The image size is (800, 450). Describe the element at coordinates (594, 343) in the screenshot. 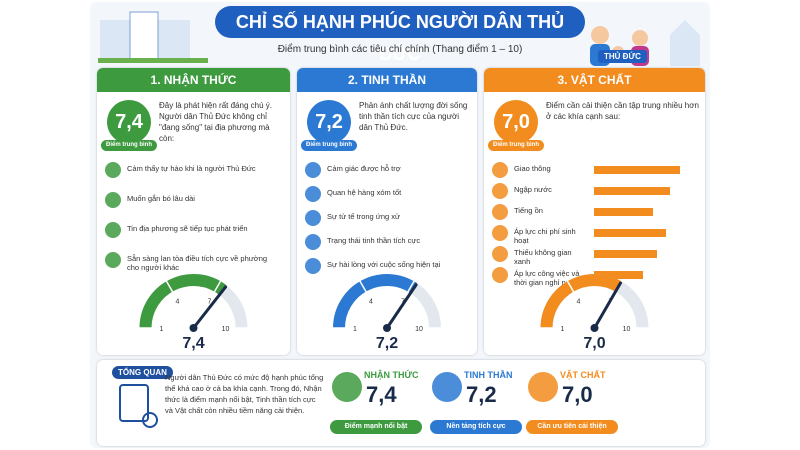

I see `gauge-value: 7,0` at that location.